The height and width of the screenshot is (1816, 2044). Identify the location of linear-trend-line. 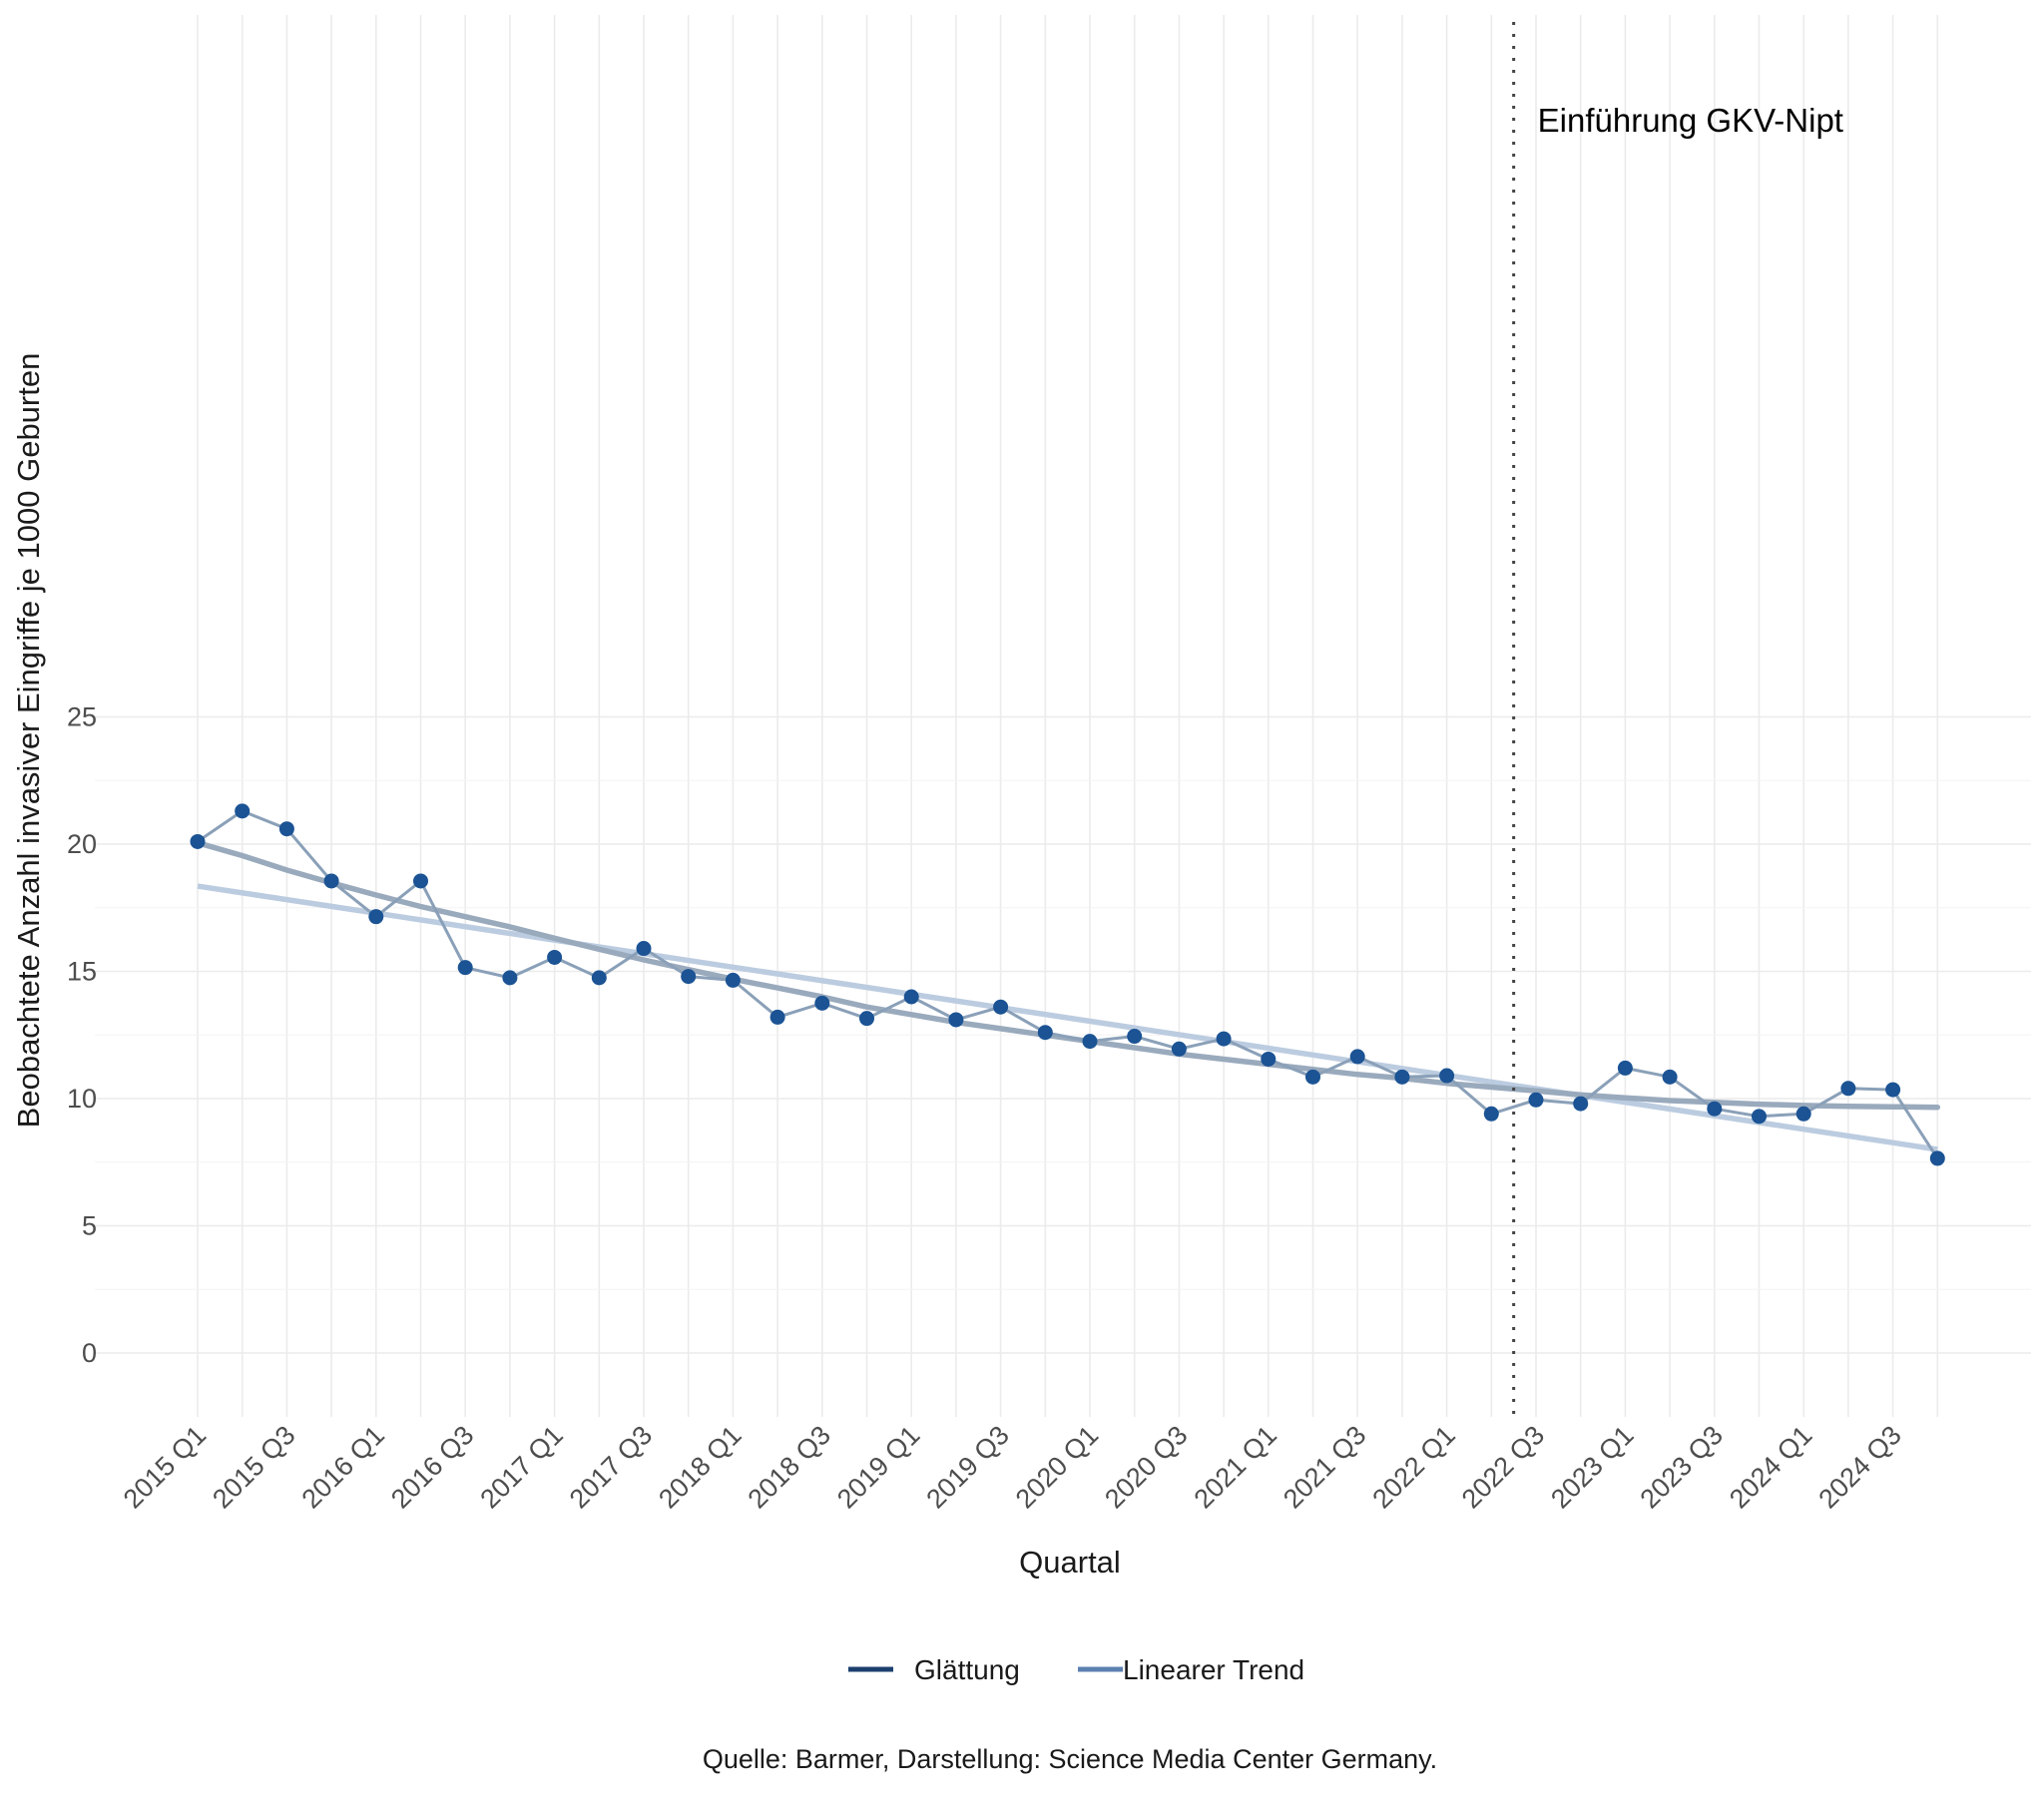
(1067, 1017).